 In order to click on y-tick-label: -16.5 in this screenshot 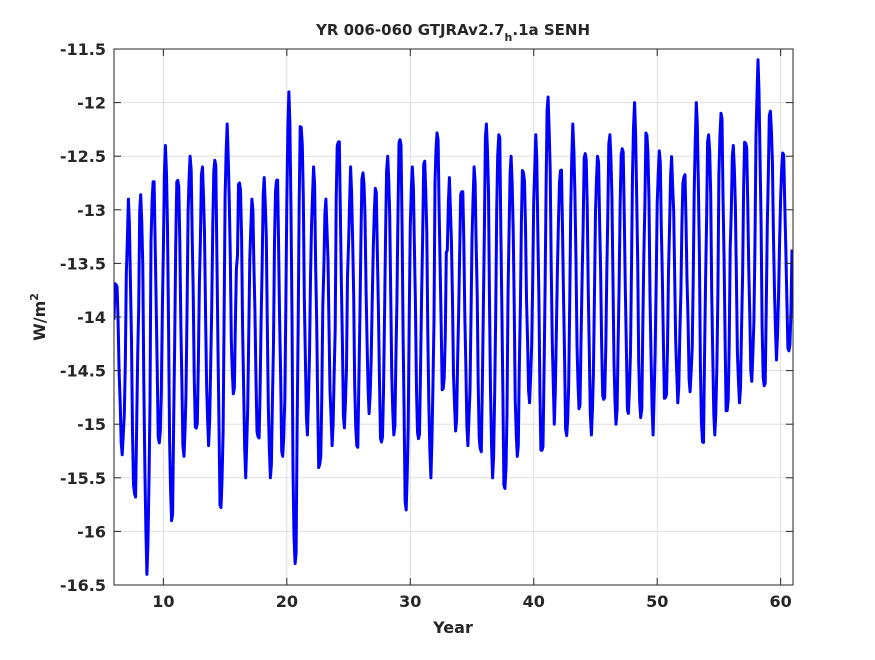, I will do `click(83, 585)`.